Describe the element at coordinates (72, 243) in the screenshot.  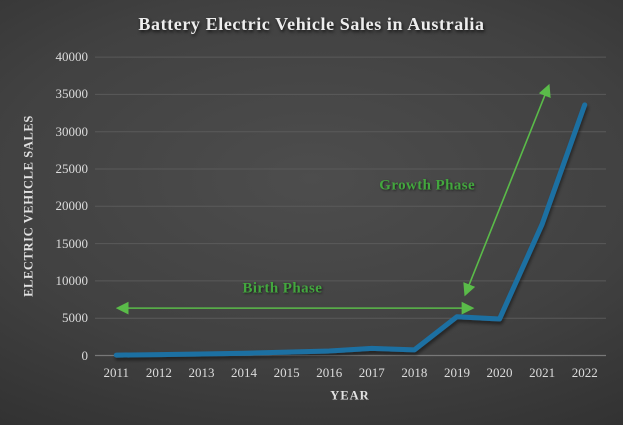
I see `y-tick-label: 15000` at that location.